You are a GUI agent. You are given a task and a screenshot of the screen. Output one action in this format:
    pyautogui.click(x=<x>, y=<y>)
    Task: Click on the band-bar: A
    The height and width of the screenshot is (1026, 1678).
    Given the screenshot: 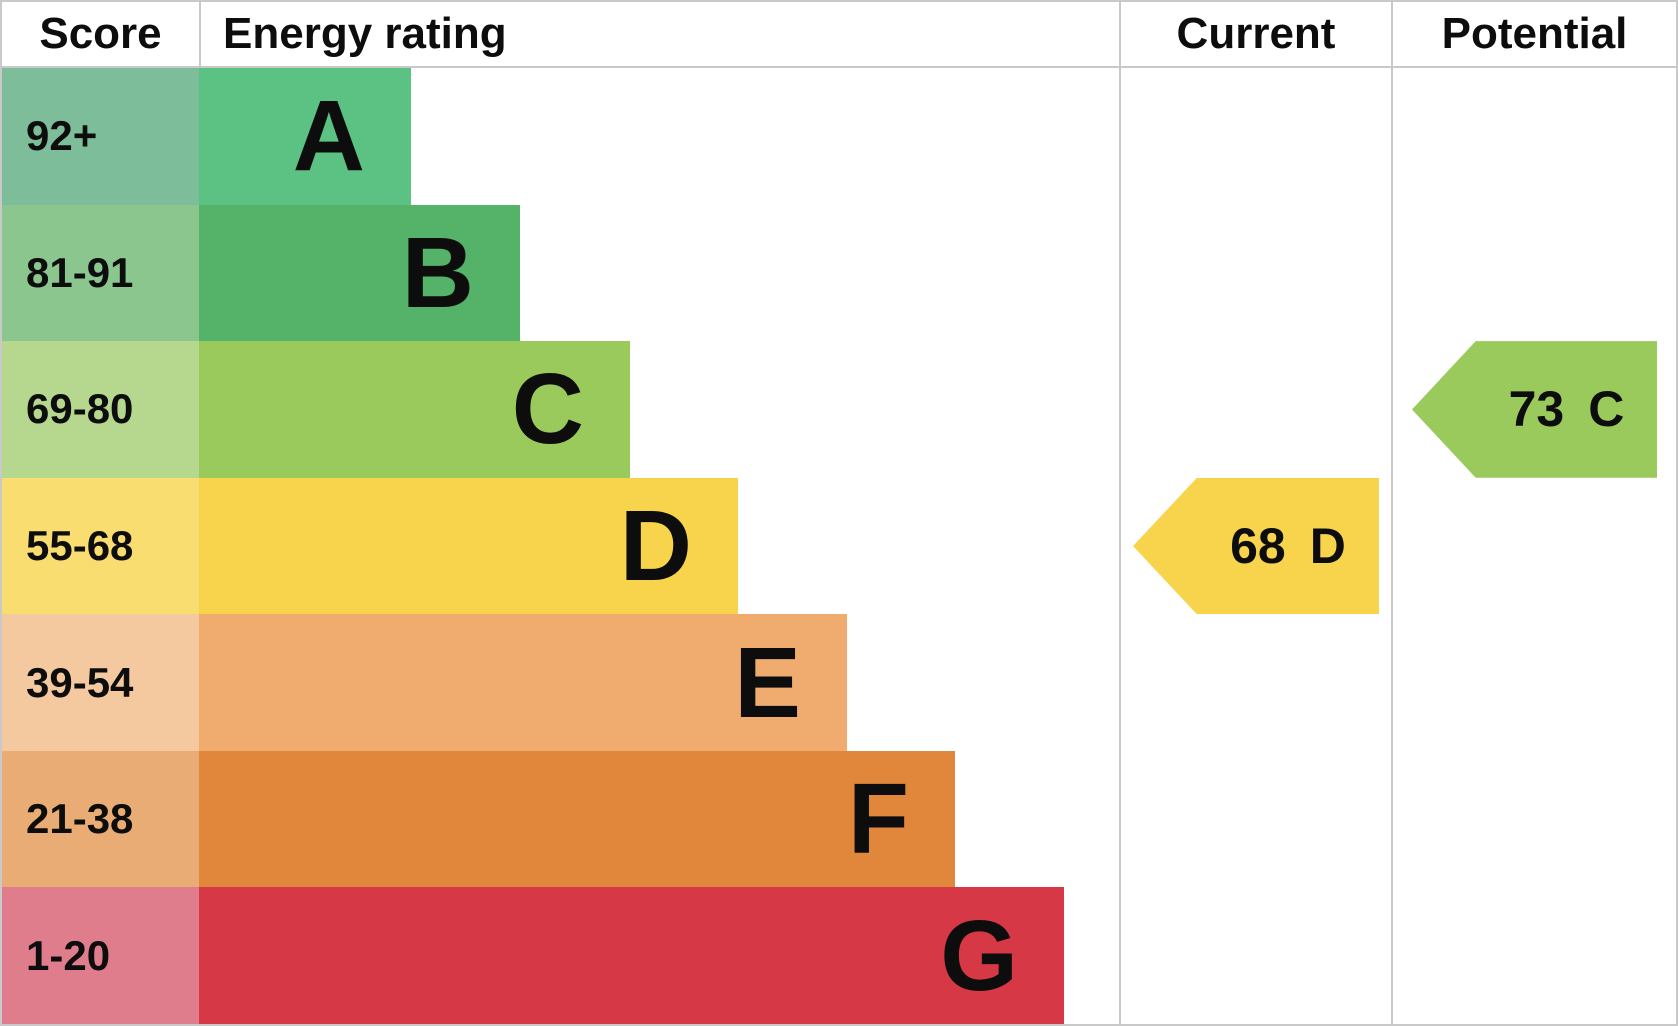 What is the action you would take?
    pyautogui.click(x=305, y=136)
    